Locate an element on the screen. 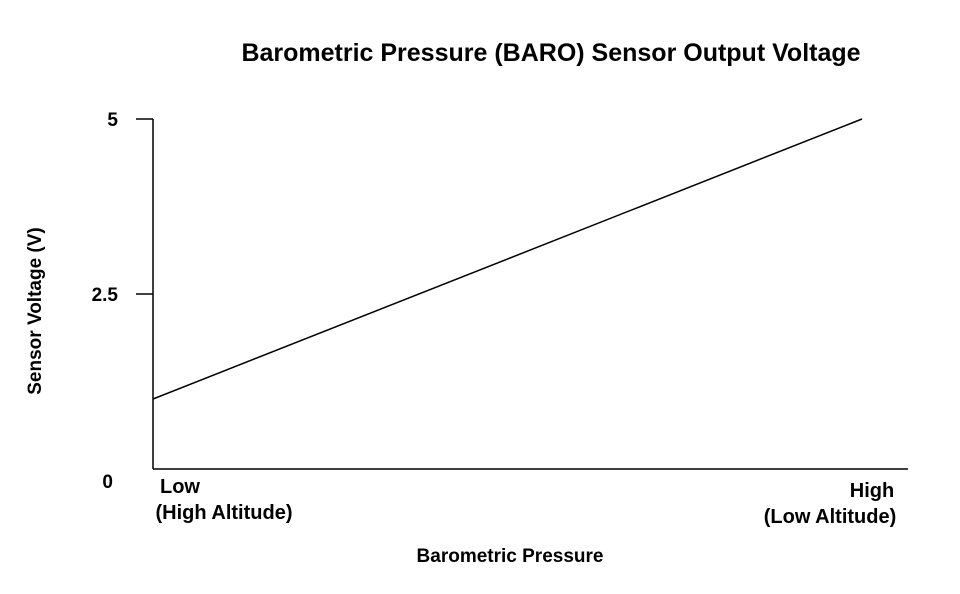  x-axis-label: Barometric Pressure is located at coordinates (510, 556).